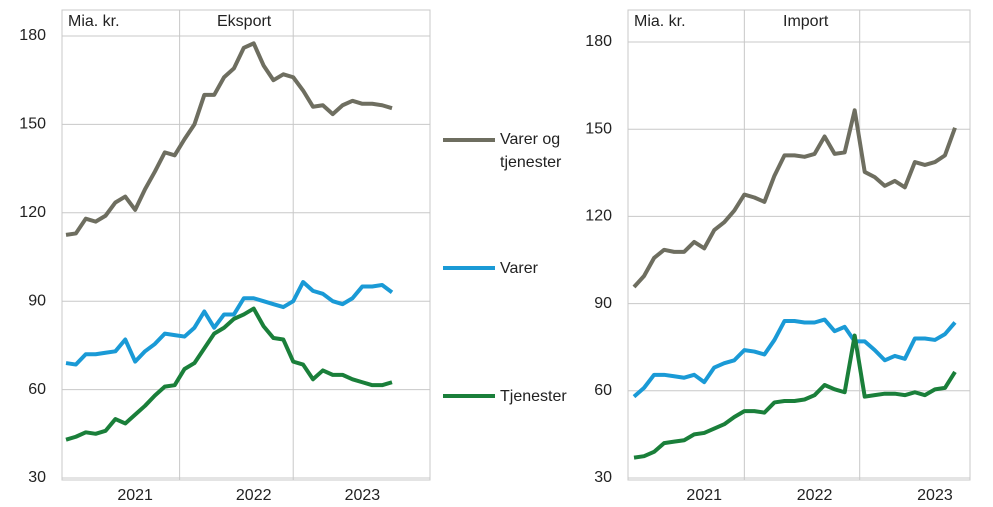 Image resolution: width=993 pixels, height=507 pixels. I want to click on chart-title: Import, so click(806, 21).